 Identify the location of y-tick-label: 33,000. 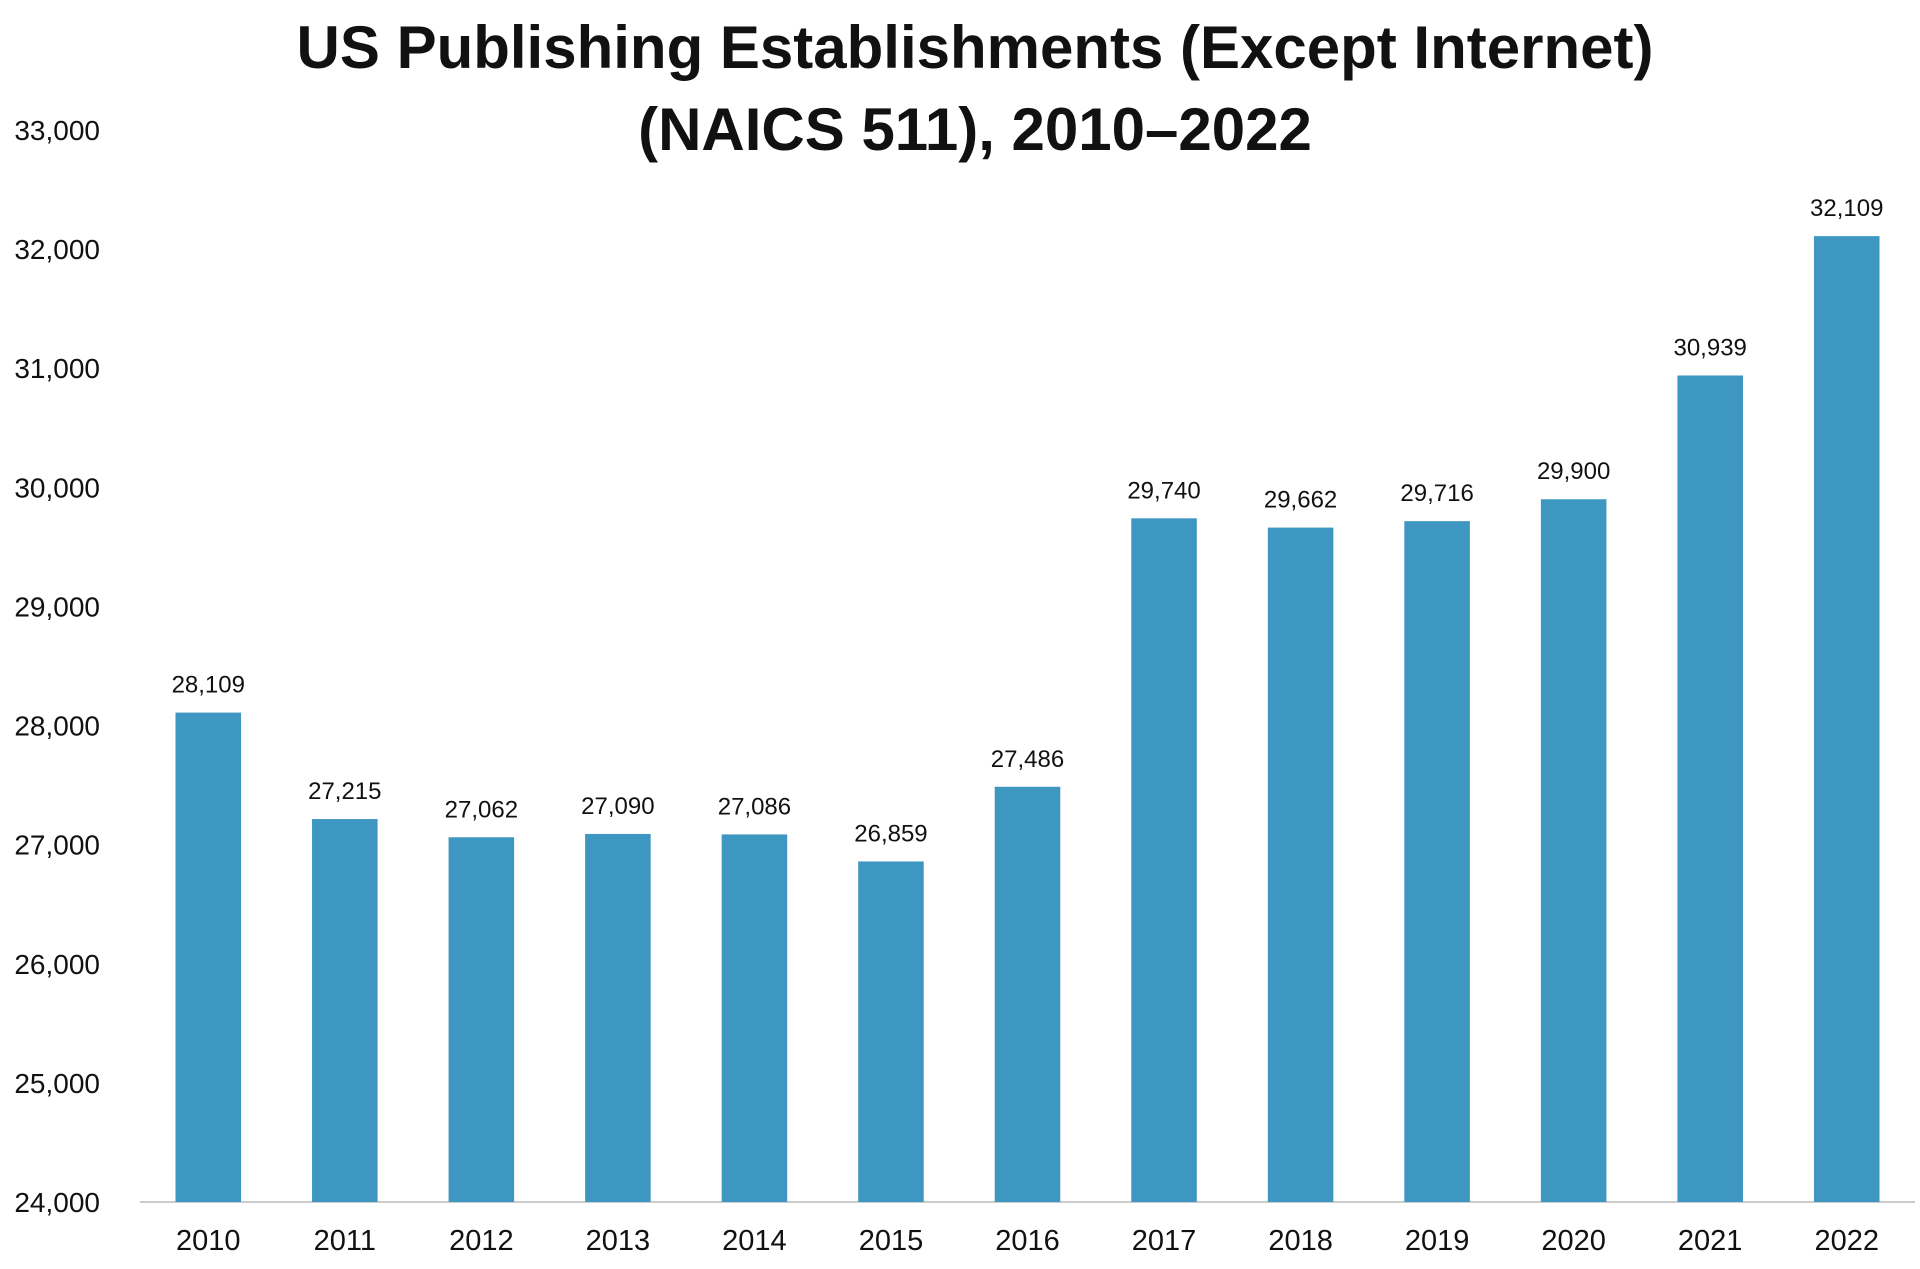
(57, 130).